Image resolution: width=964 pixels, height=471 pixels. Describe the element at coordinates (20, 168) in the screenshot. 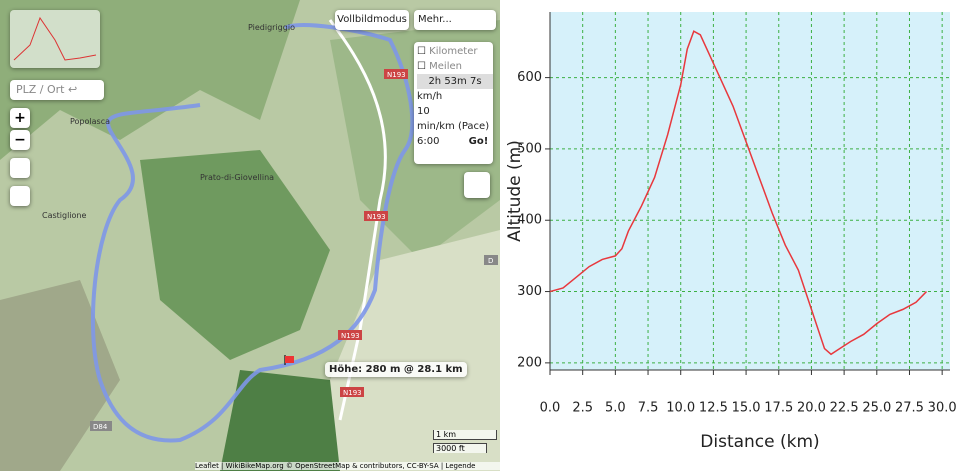

I see `fit-button` at that location.